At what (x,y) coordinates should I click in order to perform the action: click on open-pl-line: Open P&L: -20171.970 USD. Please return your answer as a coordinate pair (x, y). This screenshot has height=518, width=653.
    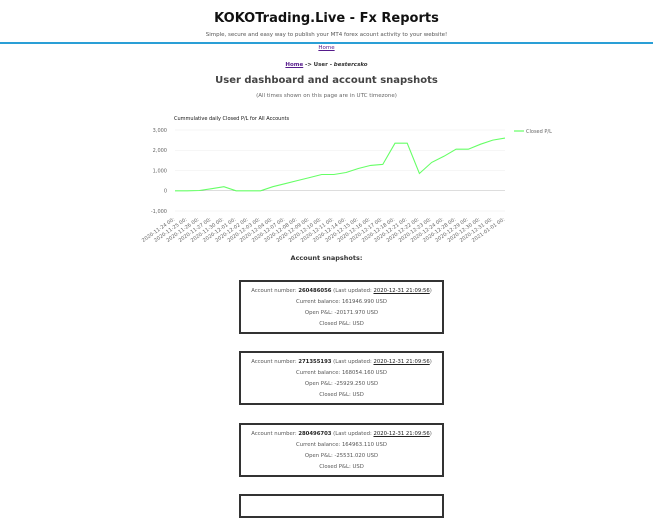
    Looking at the image, I should click on (341, 313).